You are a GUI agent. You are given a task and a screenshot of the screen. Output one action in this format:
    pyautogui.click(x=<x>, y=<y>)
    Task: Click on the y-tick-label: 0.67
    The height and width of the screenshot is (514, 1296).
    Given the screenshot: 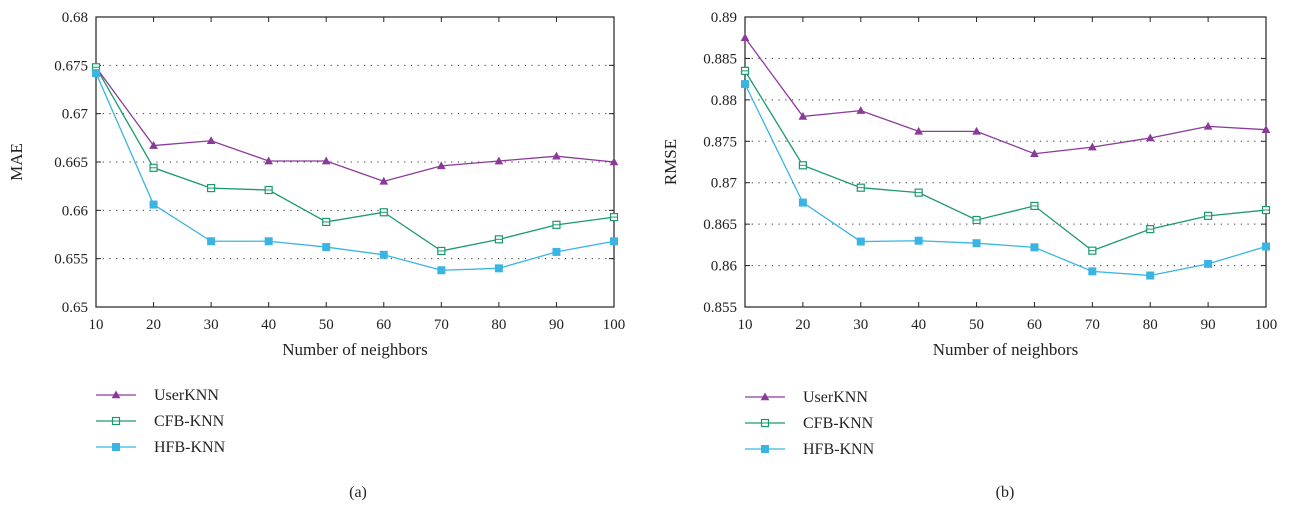 What is the action you would take?
    pyautogui.click(x=75, y=115)
    